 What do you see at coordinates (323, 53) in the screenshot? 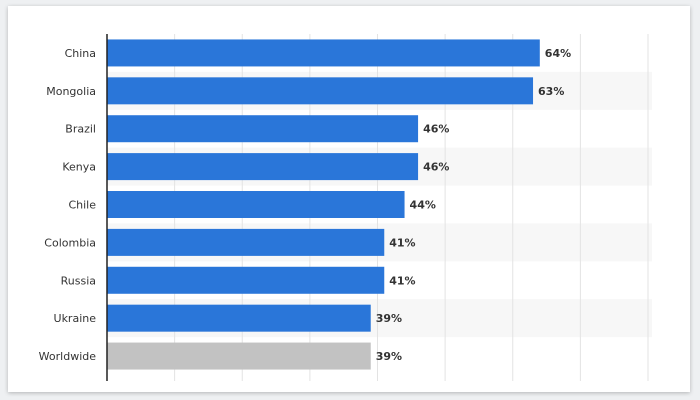
I see `bar-china` at bounding box center [323, 53].